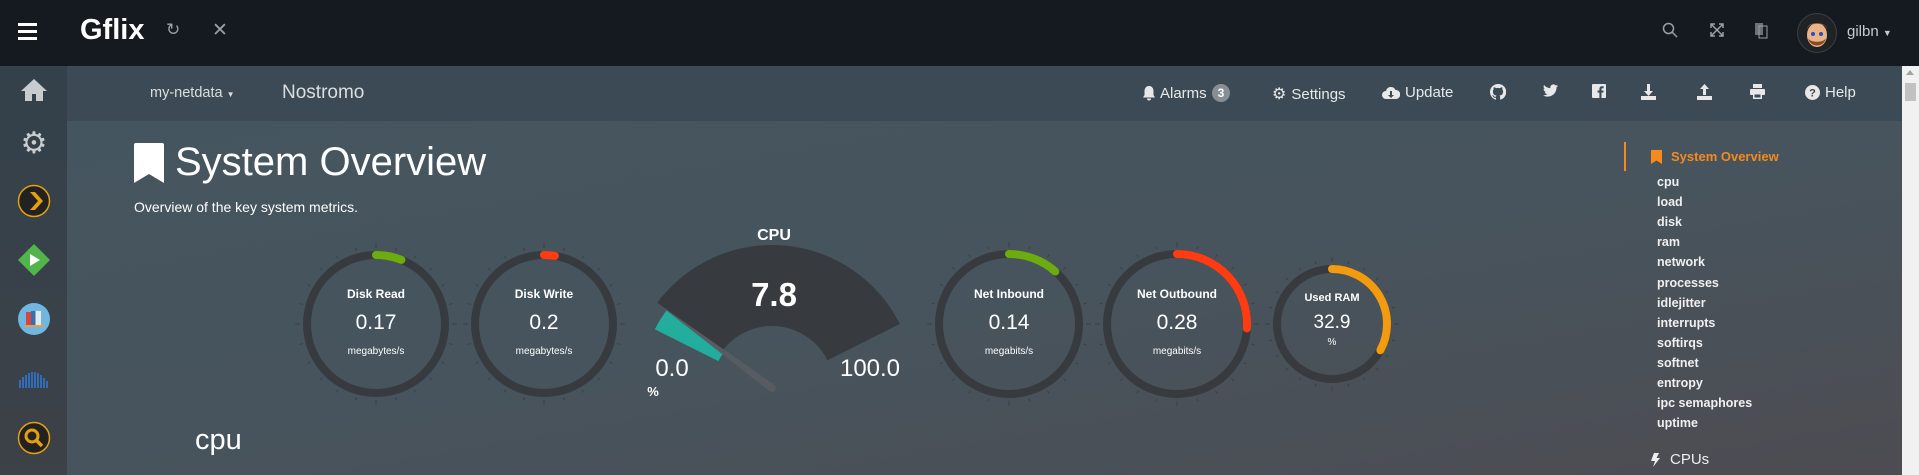 This screenshot has height=475, width=1919. I want to click on right-nav-item: uptime, so click(1677, 423).